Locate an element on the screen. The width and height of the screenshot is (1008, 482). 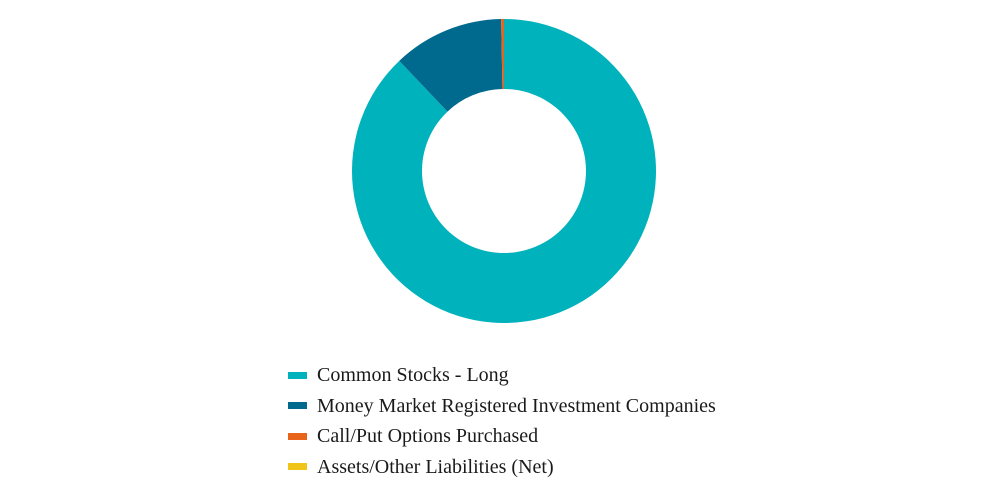
legend-label-call-put-options: Call/Put Options Purchased is located at coordinates (427, 436).